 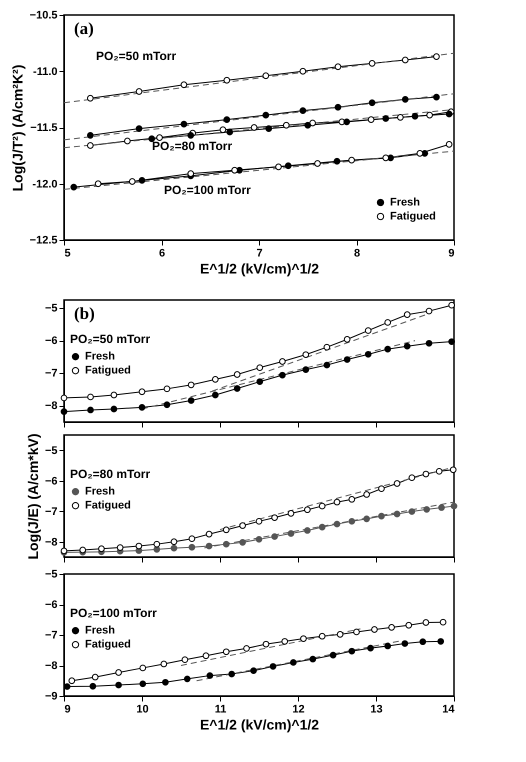 What do you see at coordinates (67, 254) in the screenshot?
I see `x-tick-label: 5` at bounding box center [67, 254].